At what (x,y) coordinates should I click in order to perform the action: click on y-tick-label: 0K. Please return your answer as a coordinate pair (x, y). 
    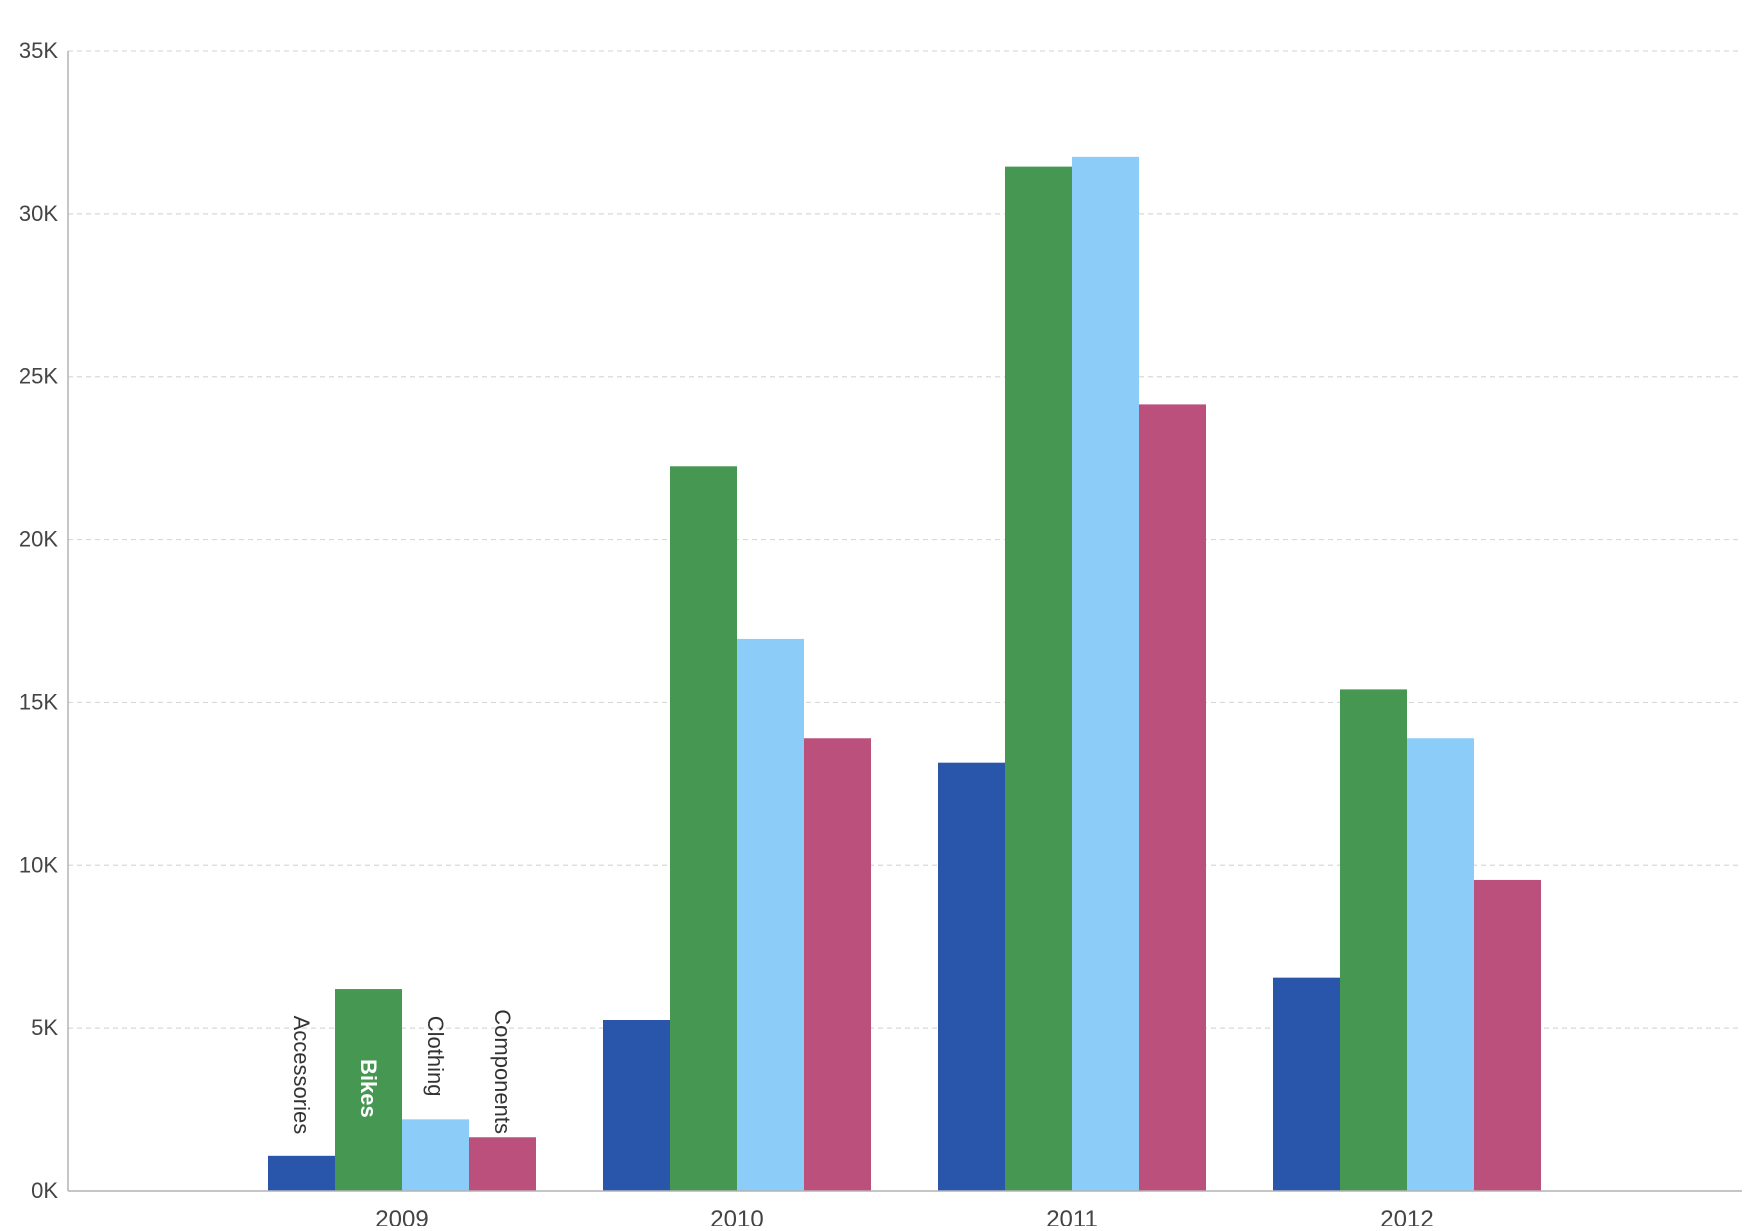
    Looking at the image, I should click on (44, 1190).